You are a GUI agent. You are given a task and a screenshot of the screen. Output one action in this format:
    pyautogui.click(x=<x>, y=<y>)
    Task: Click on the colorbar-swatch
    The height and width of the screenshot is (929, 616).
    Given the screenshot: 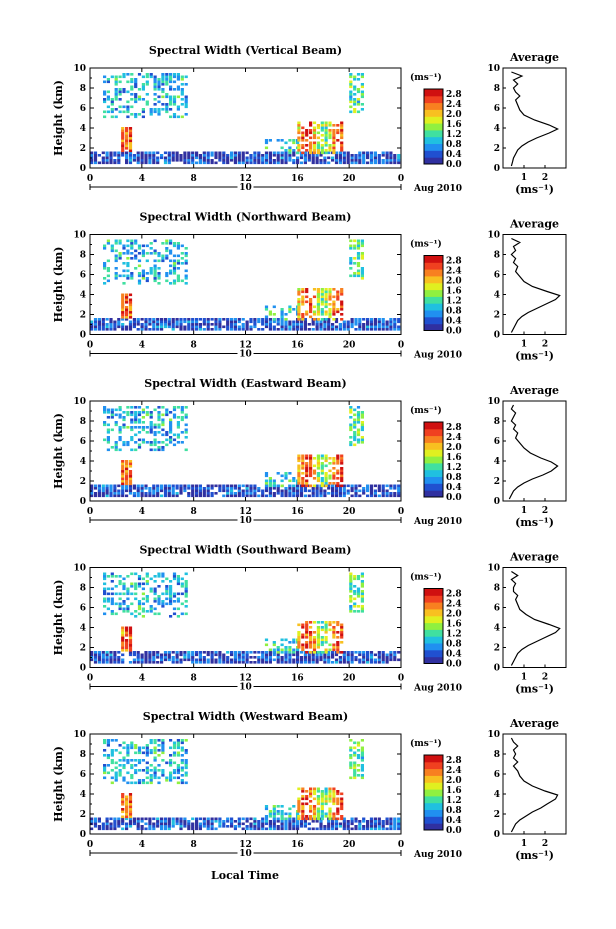 What is the action you would take?
    pyautogui.click(x=433, y=647)
    